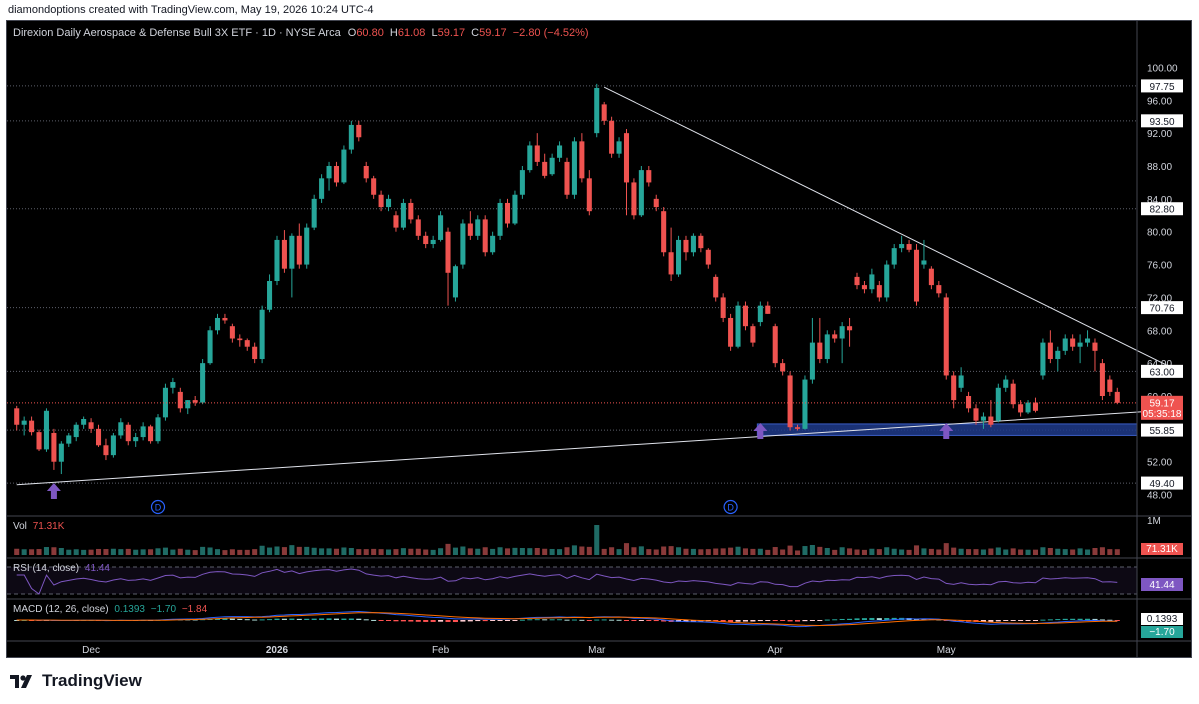  I want to click on signal-badge-bg, so click(1162, 632).